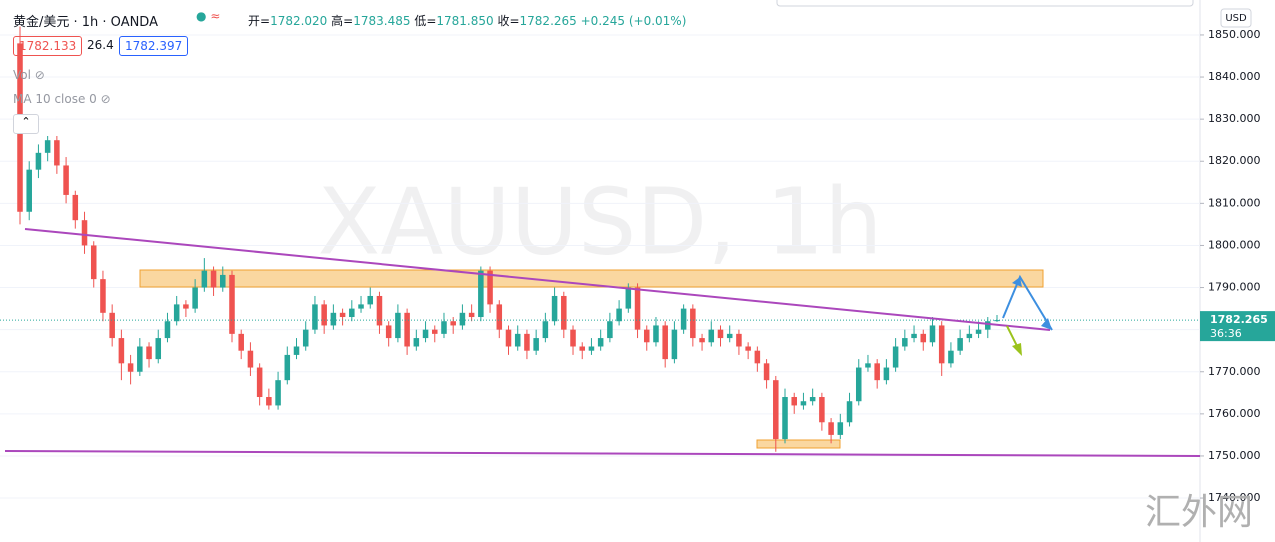 This screenshot has width=1275, height=542. Describe the element at coordinates (1234, 202) in the screenshot. I see `y-tick-label: 1810.000` at that location.